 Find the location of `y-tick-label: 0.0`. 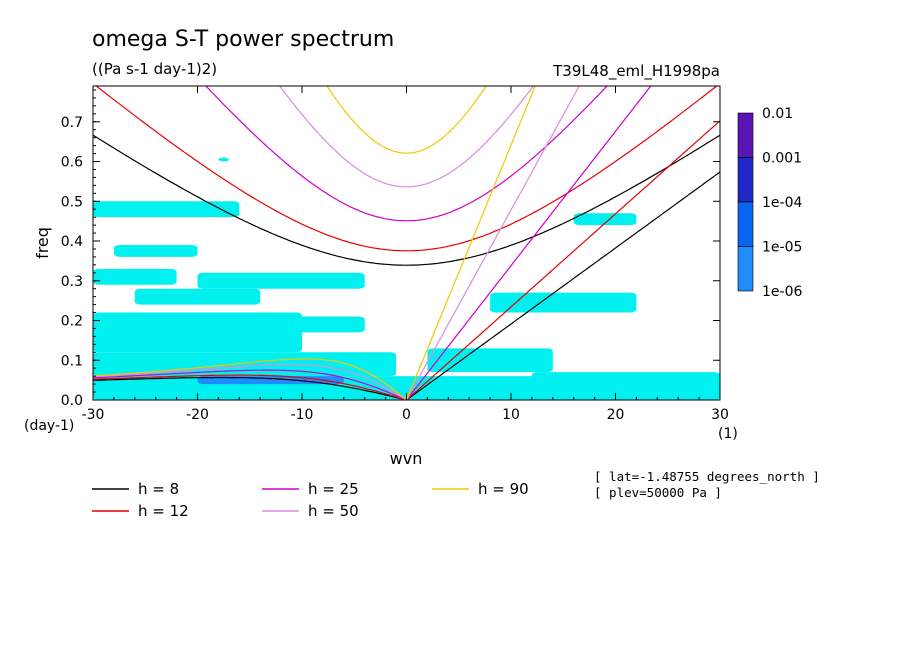

y-tick-label: 0.0 is located at coordinates (72, 401).